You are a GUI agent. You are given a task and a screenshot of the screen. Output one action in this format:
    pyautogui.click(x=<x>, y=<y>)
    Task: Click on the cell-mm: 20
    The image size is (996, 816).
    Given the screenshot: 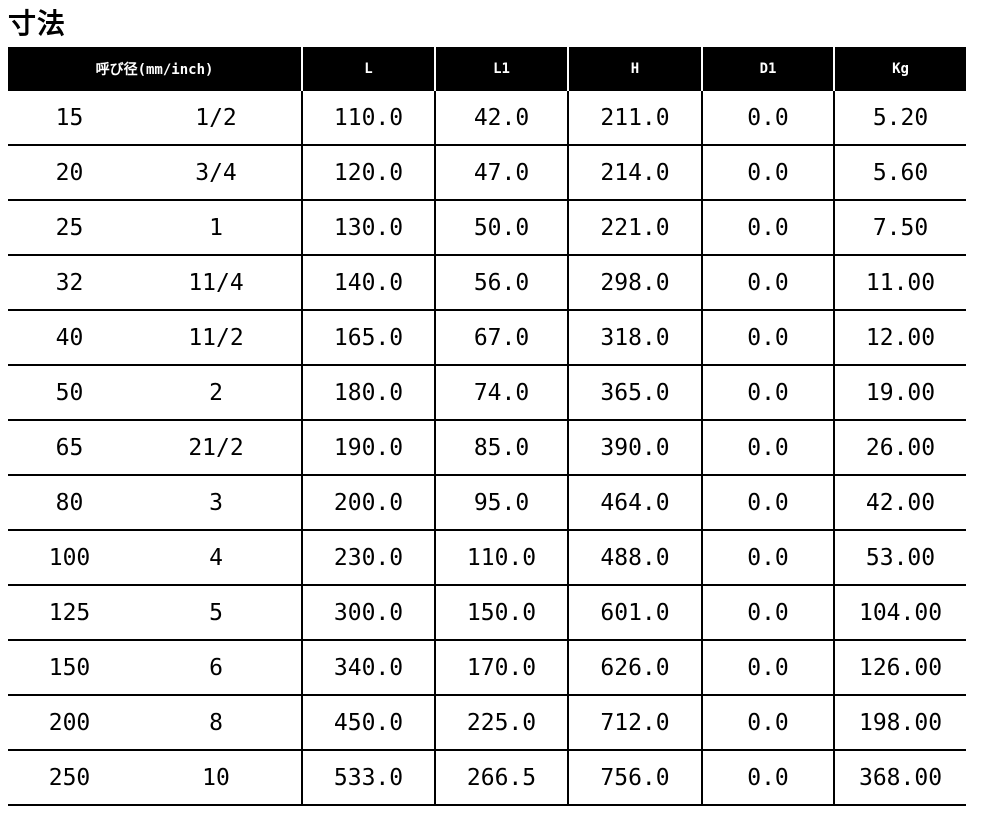 What is the action you would take?
    pyautogui.click(x=69, y=173)
    